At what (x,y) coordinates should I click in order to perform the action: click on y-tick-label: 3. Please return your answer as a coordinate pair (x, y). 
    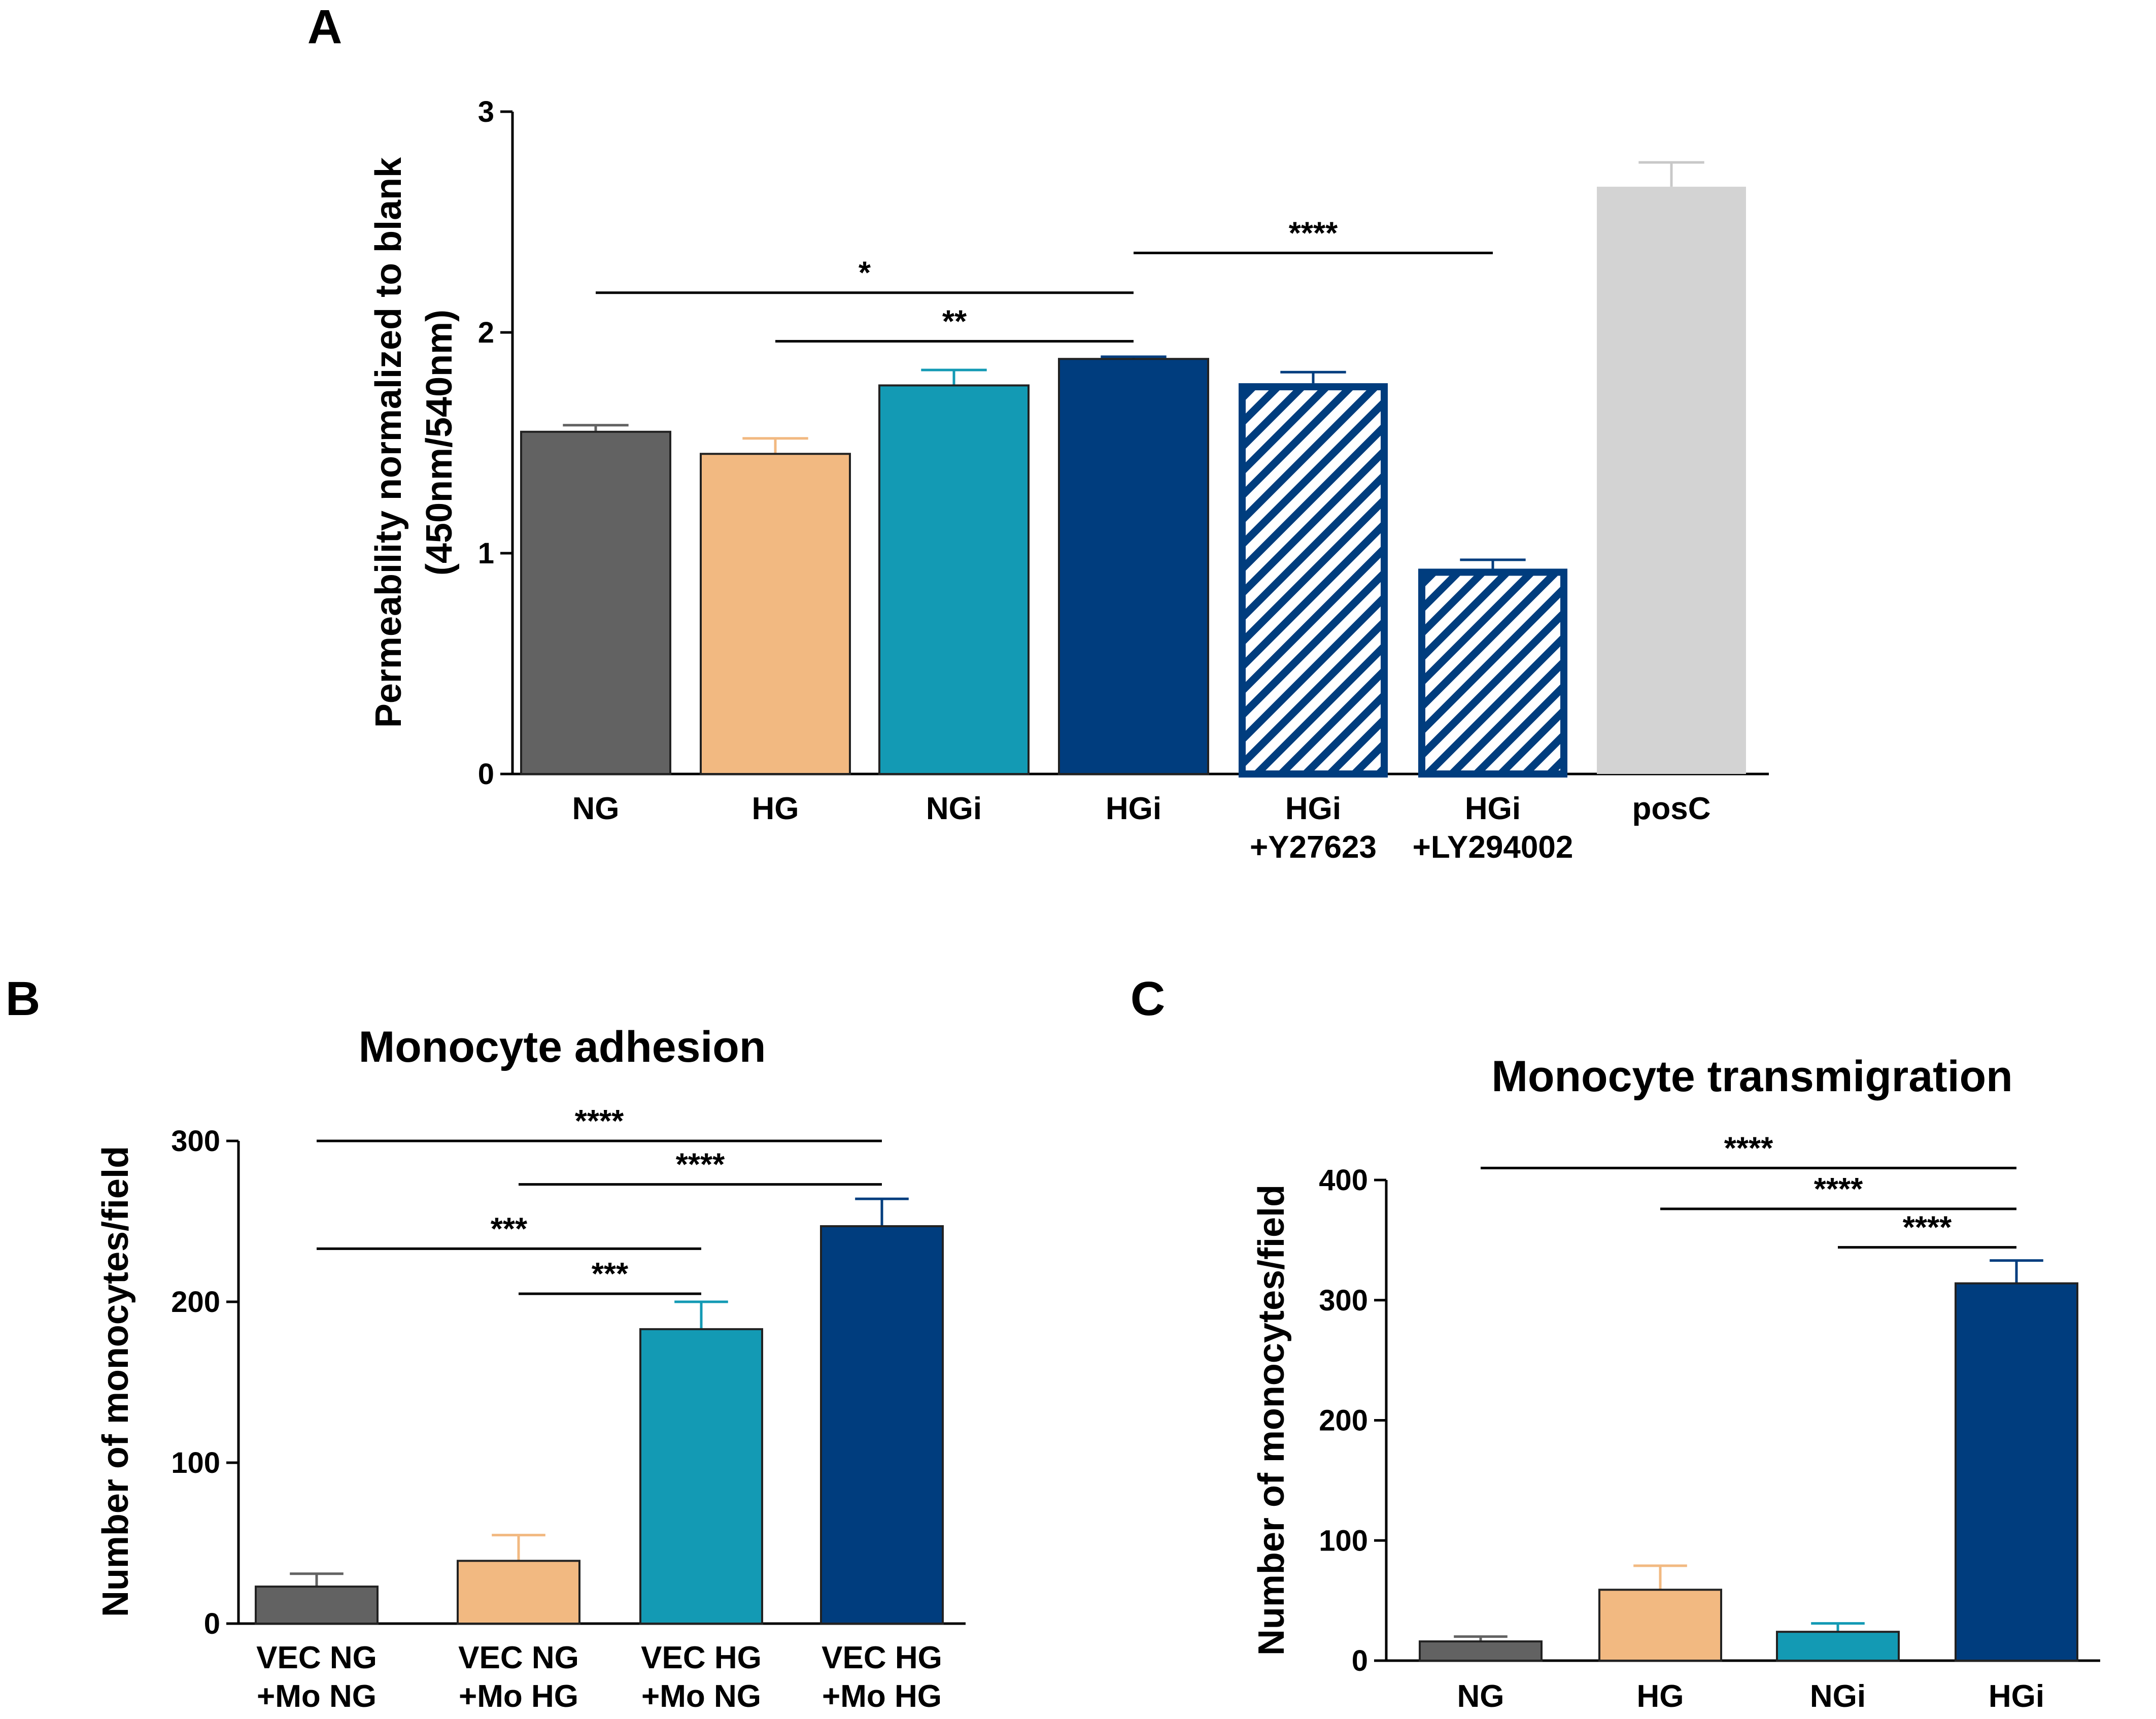
    Looking at the image, I should click on (486, 111).